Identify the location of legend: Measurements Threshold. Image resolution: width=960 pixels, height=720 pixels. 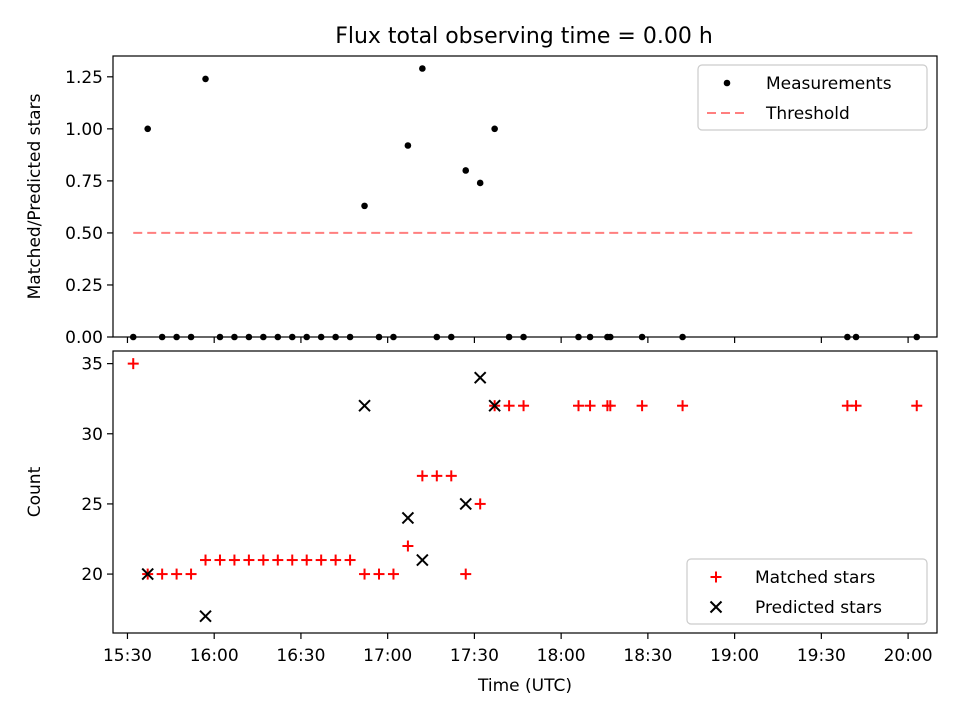
(812, 97).